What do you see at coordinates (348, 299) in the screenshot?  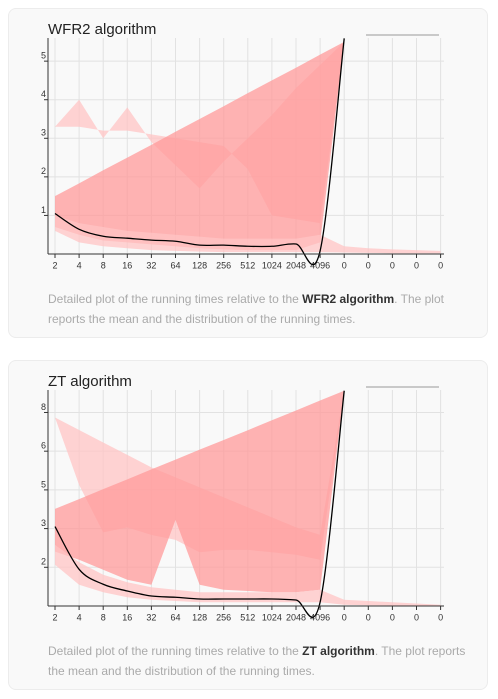 I see `caption-bold: WFR2 algorithm` at bounding box center [348, 299].